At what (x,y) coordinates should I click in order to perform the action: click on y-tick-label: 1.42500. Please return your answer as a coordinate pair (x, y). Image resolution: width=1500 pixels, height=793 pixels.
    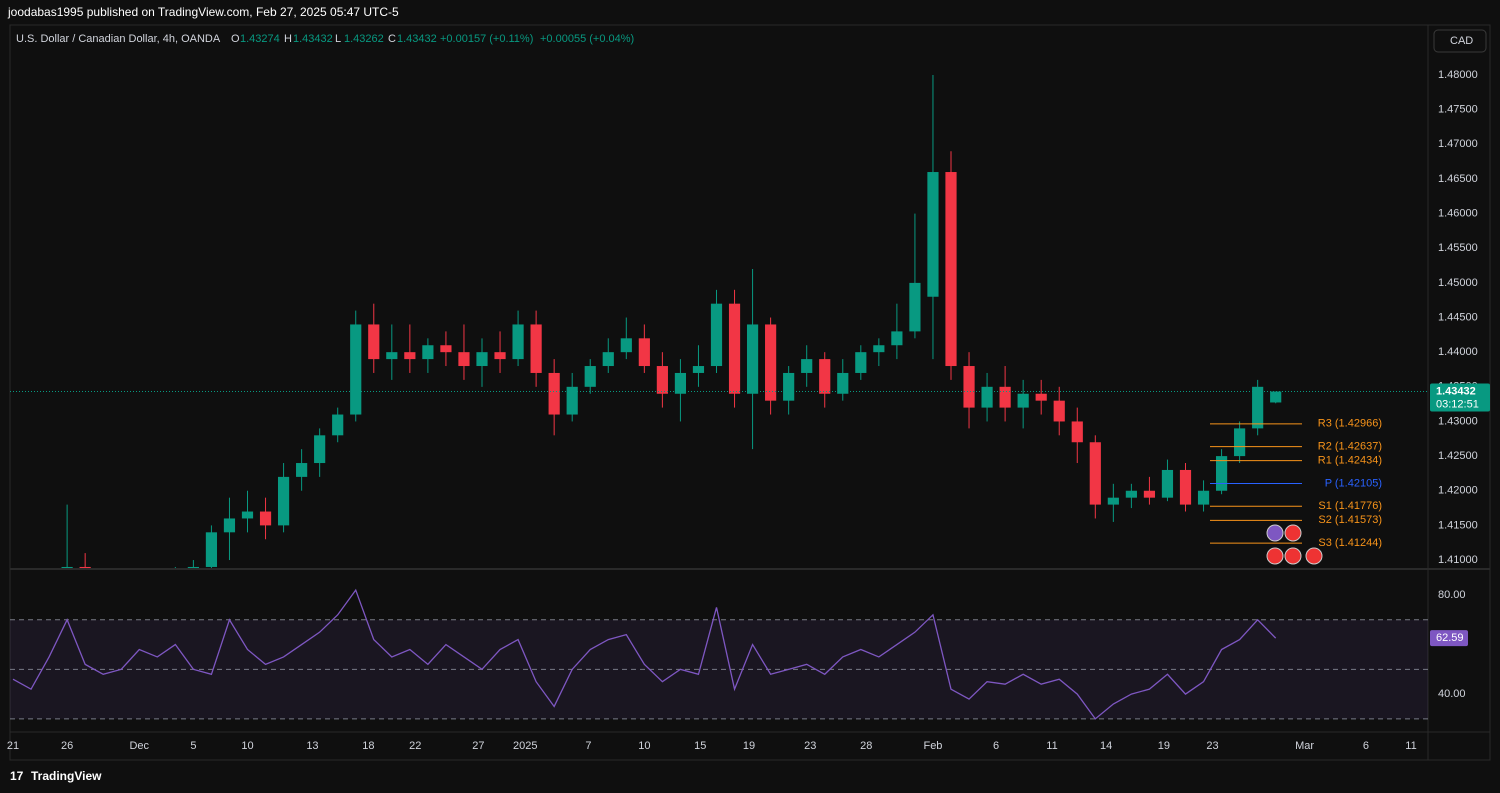
    Looking at the image, I should click on (1458, 456).